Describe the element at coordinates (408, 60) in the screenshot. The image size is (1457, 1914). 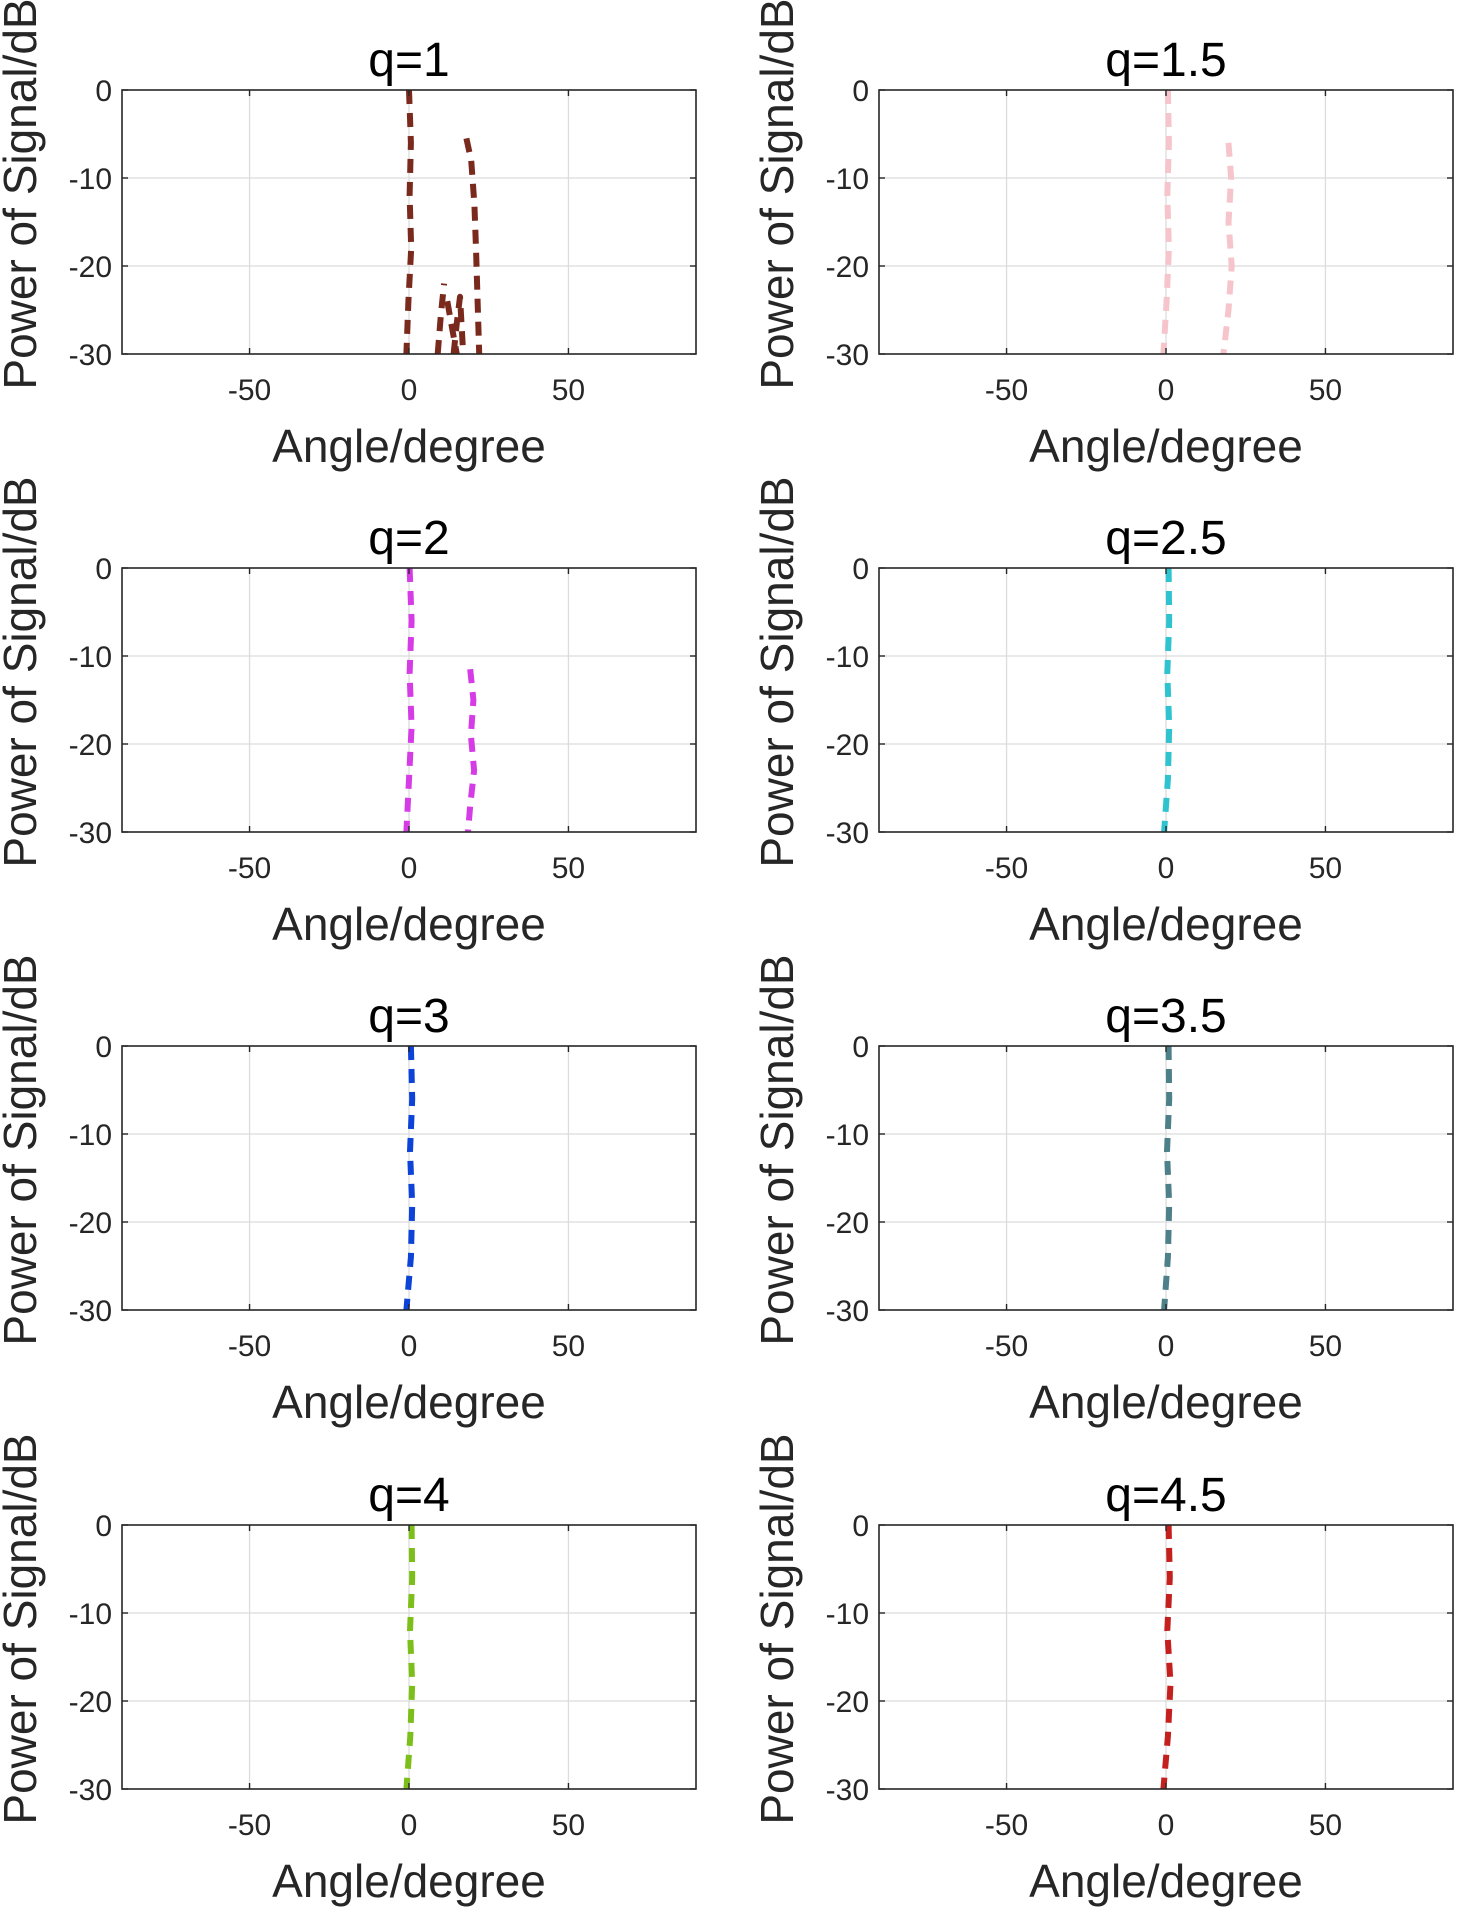
I see `chart-title: q=1` at that location.